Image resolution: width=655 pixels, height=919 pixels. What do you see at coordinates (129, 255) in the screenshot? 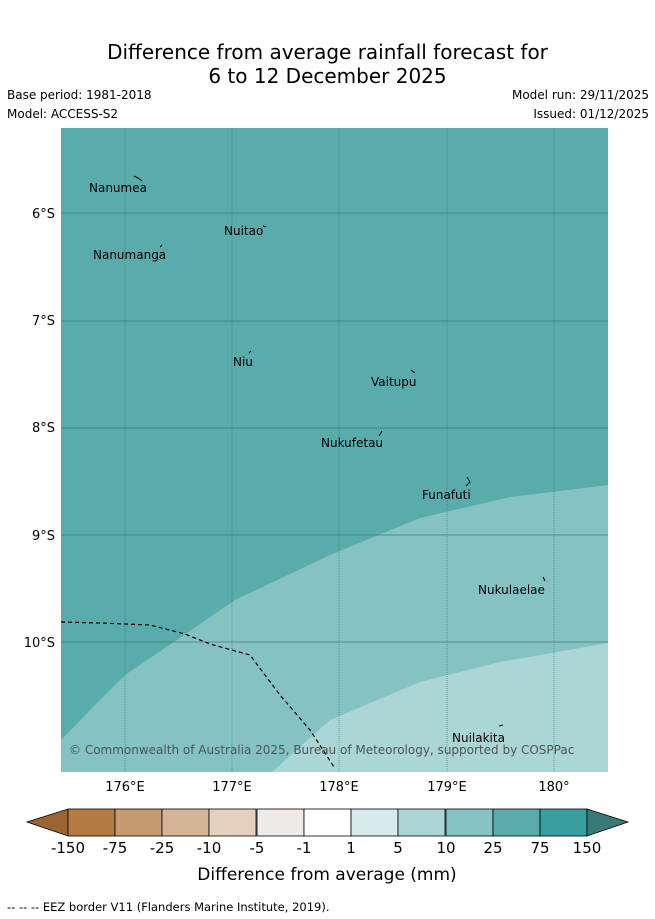
I see `island-label-nanumanga: Nanumanga` at bounding box center [129, 255].